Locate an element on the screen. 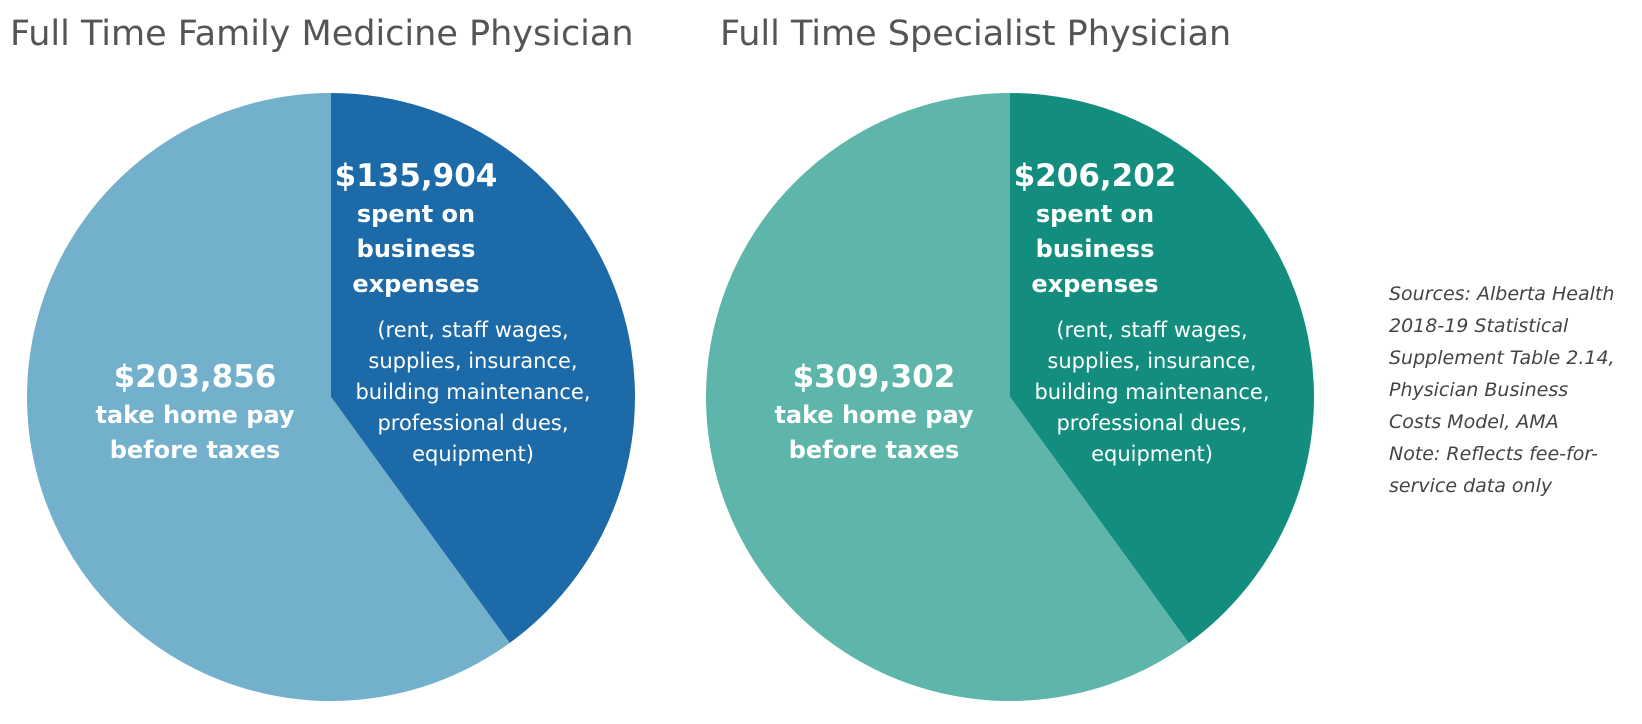 The width and height of the screenshot is (1642, 724). sources-line: 2018-19 Statistical is located at coordinates (1479, 326).